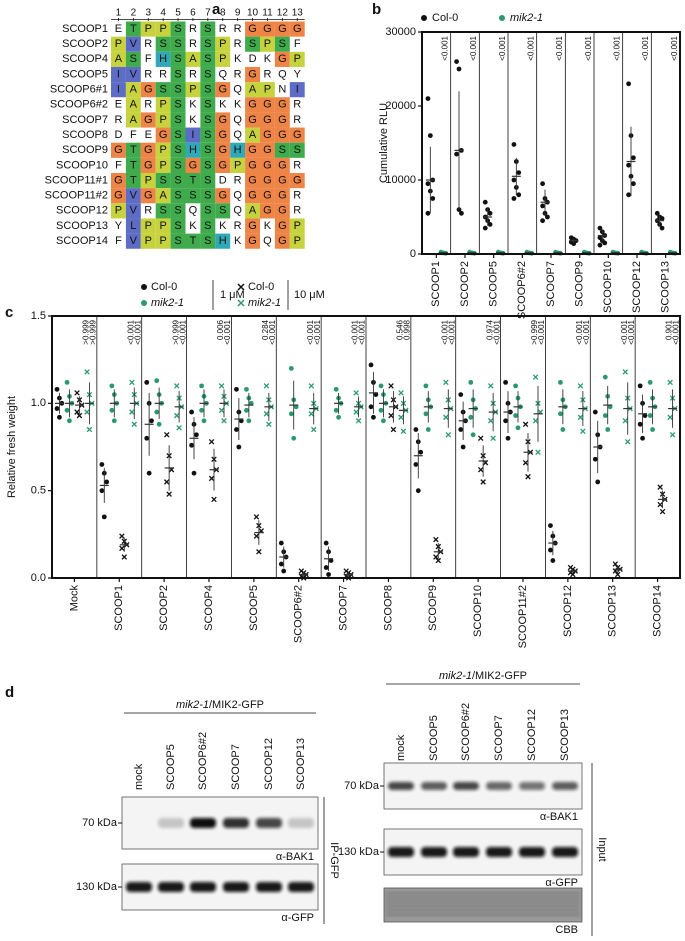 The image size is (685, 941). What do you see at coordinates (580, 284) in the screenshot?
I see `x-tick-label: SCOOP9` at bounding box center [580, 284].